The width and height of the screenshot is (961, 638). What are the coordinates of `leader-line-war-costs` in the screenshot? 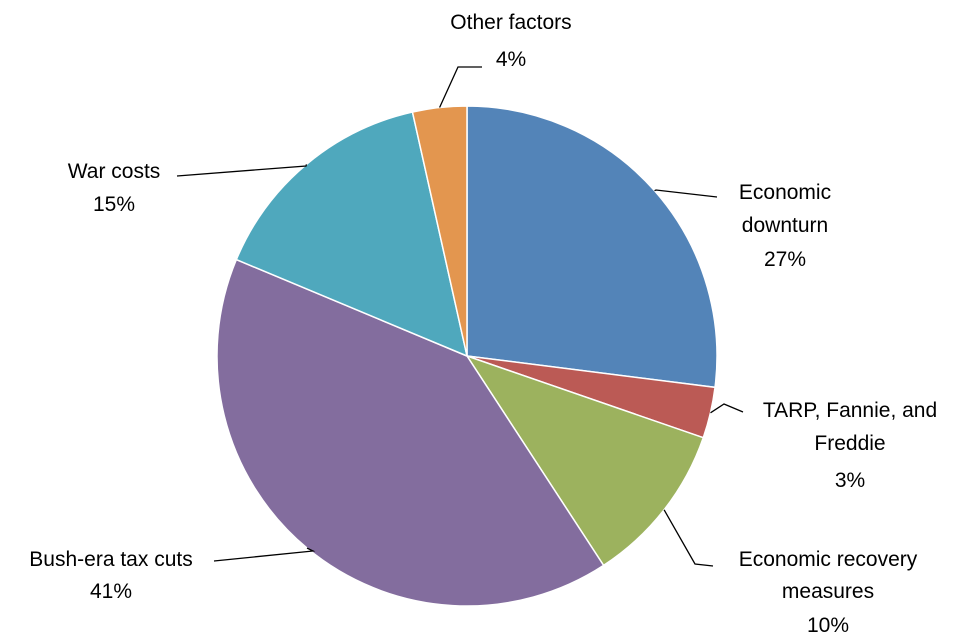 It's located at (242, 170).